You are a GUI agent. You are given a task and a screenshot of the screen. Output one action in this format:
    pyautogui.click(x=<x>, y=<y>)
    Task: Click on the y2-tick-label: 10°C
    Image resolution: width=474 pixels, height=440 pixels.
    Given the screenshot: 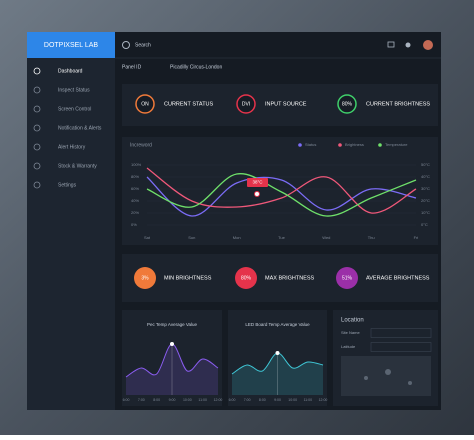 What is the action you would take?
    pyautogui.click(x=425, y=212)
    